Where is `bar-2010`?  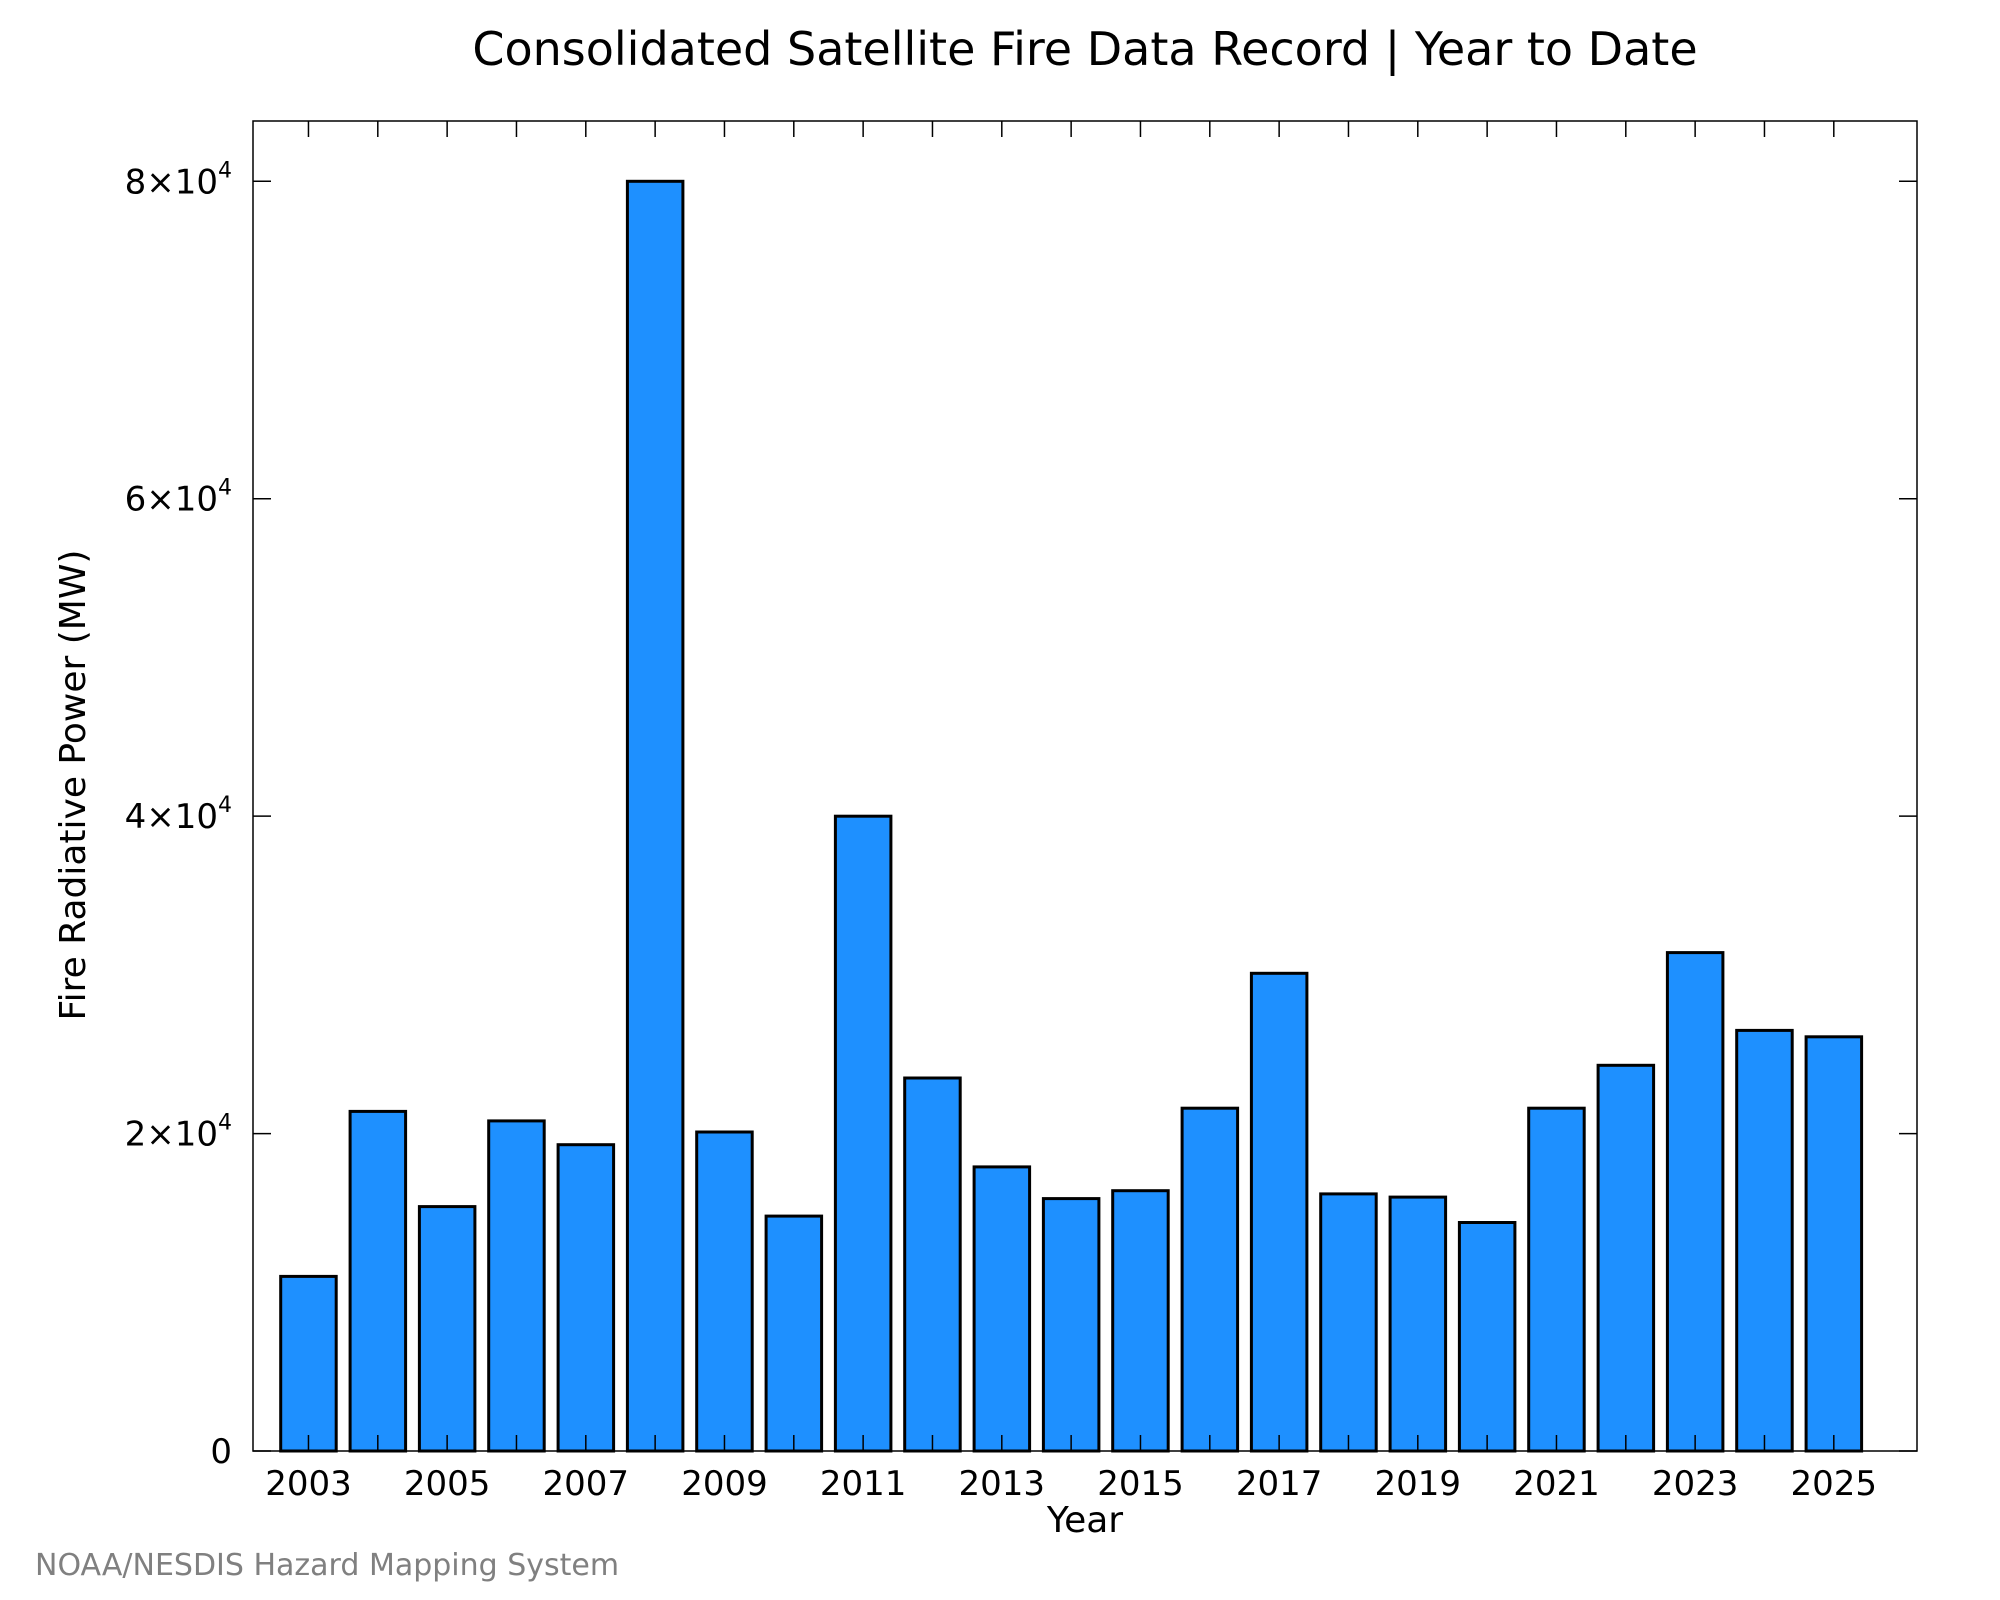
bar-2010 is located at coordinates (794, 1333).